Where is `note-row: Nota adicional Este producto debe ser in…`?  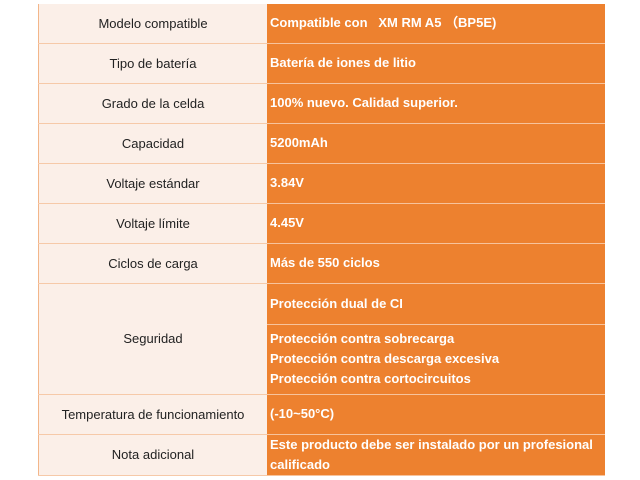
note-row: Nota adicional Este producto debe ser in… is located at coordinates (321, 455).